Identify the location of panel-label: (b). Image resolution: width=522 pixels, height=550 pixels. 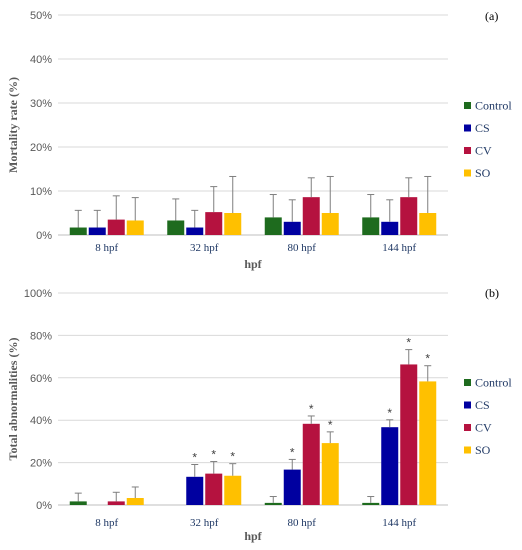
(492, 293).